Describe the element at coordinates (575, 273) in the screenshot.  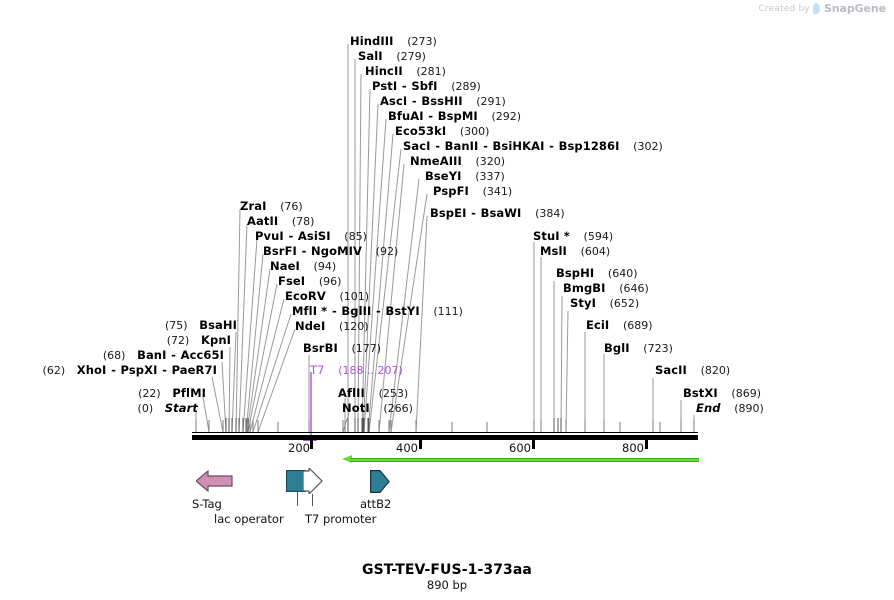
I see `enzyme-name: BspHI` at that location.